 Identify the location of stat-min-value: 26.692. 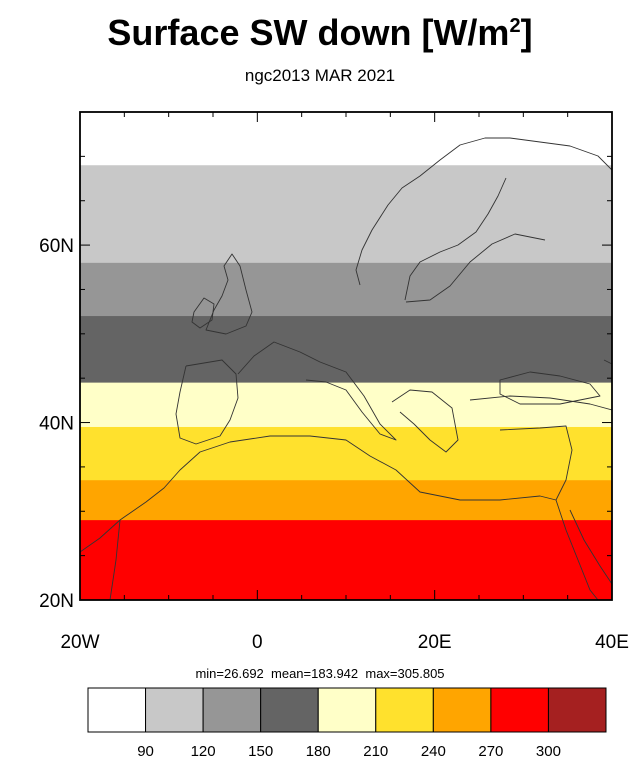
(244, 673).